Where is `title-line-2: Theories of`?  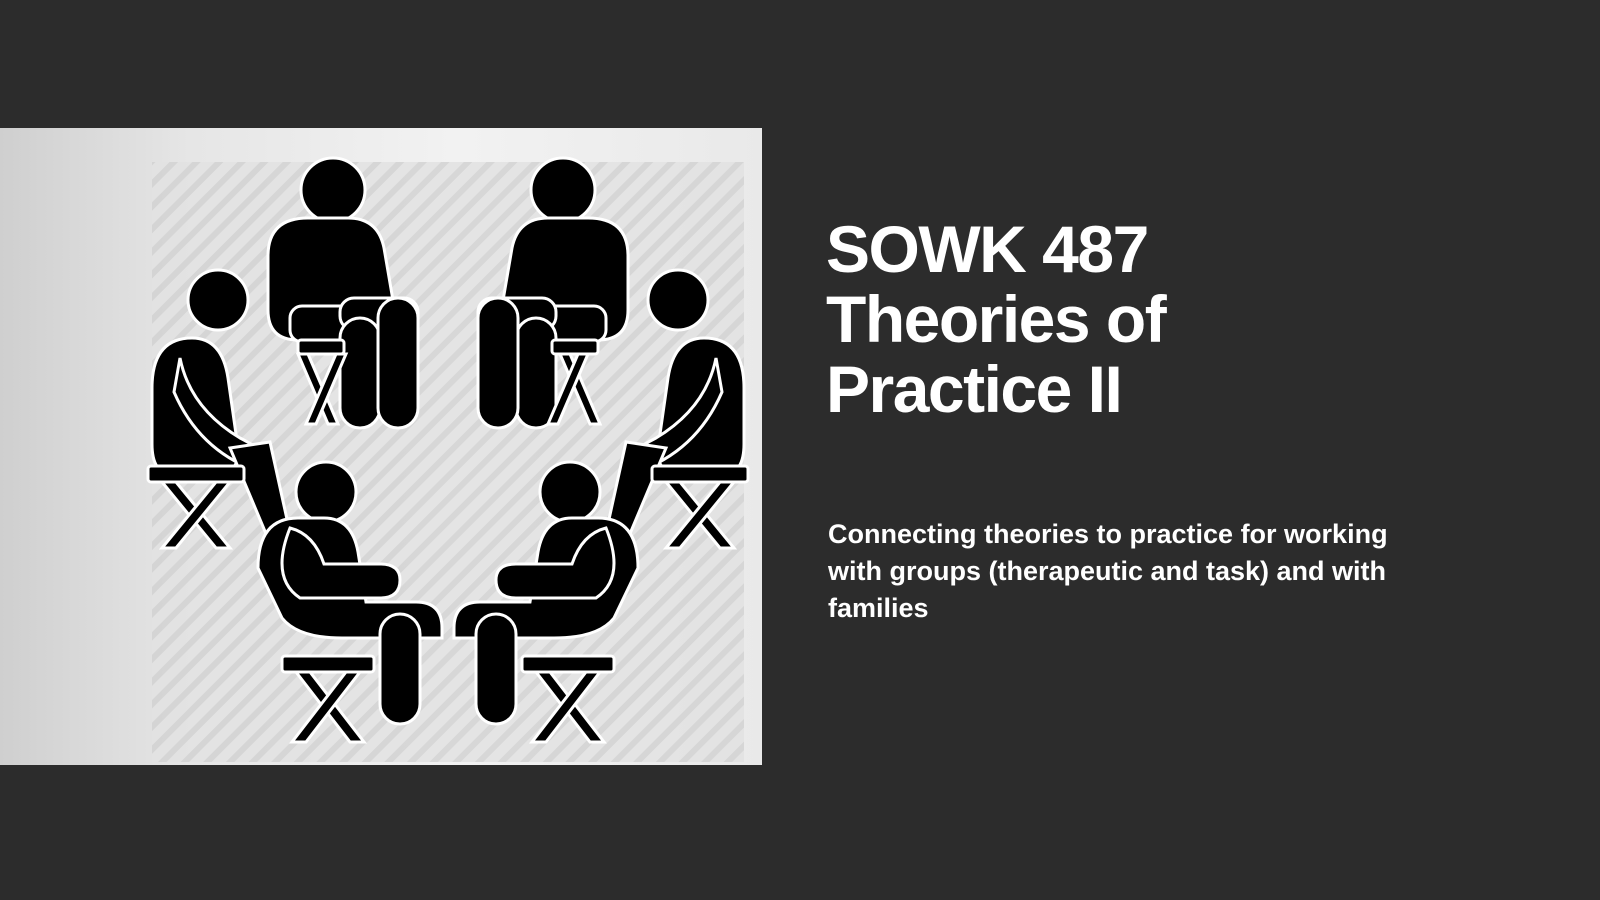 title-line-2: Theories of is located at coordinates (996, 319).